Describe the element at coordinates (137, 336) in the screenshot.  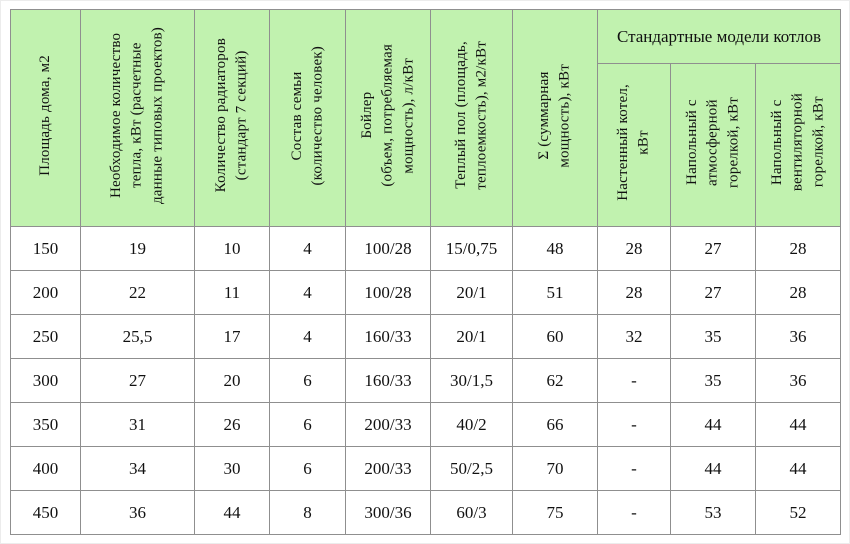
I see `data-cell: 25,5` at that location.